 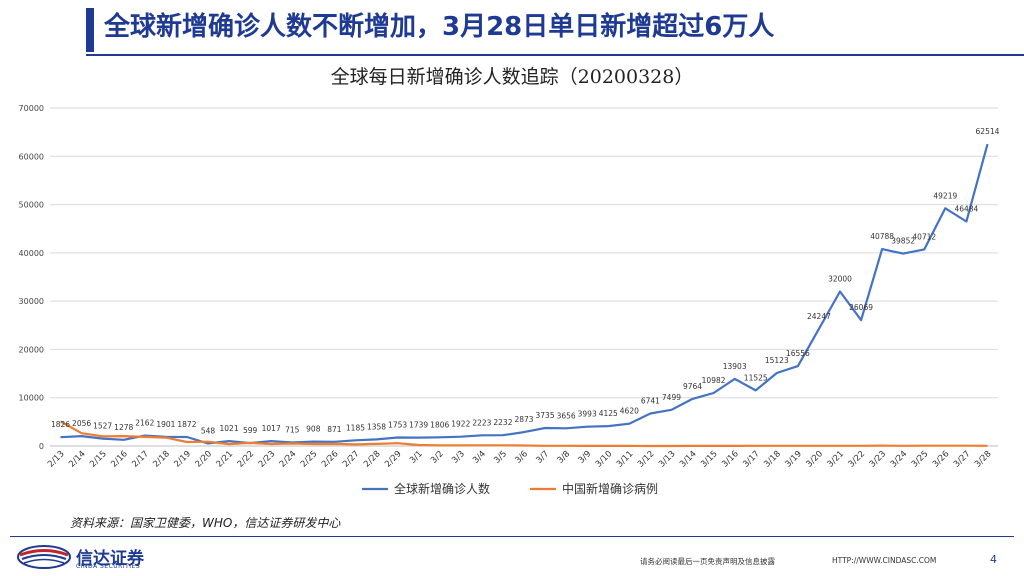 I want to click on data-label: 2873, so click(x=523, y=419).